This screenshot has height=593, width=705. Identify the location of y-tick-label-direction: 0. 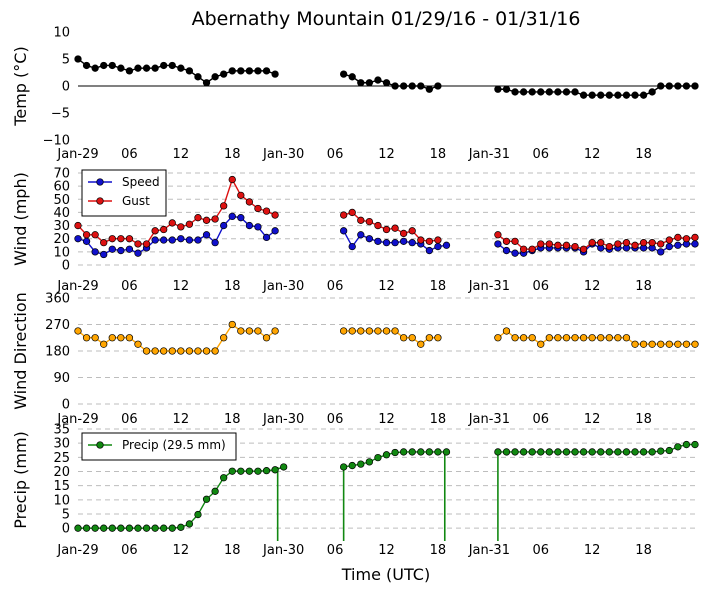
(66, 405).